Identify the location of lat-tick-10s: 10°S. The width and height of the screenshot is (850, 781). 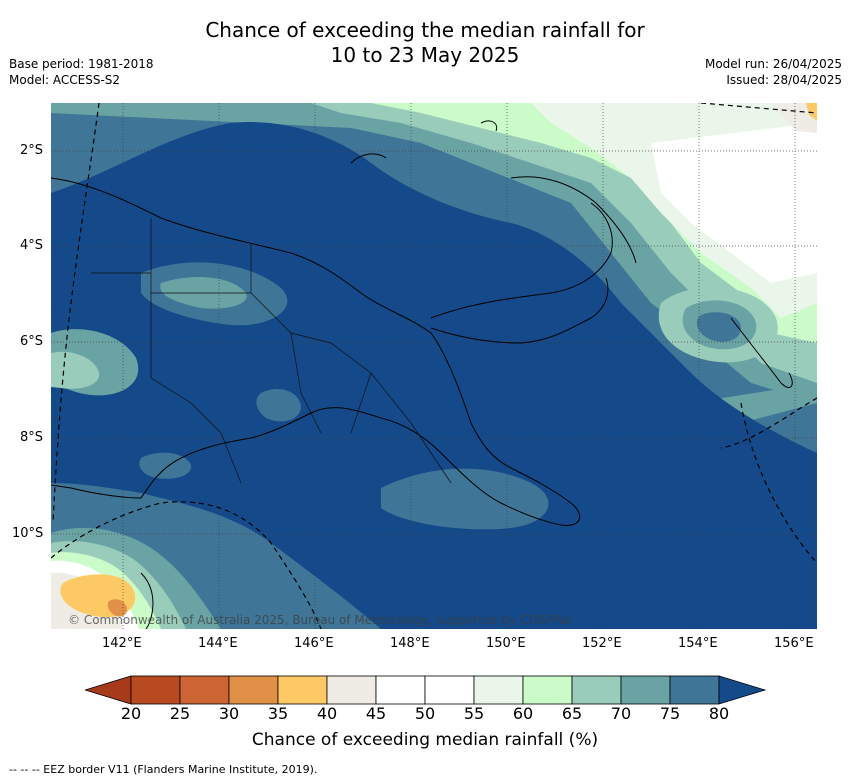
(28, 533).